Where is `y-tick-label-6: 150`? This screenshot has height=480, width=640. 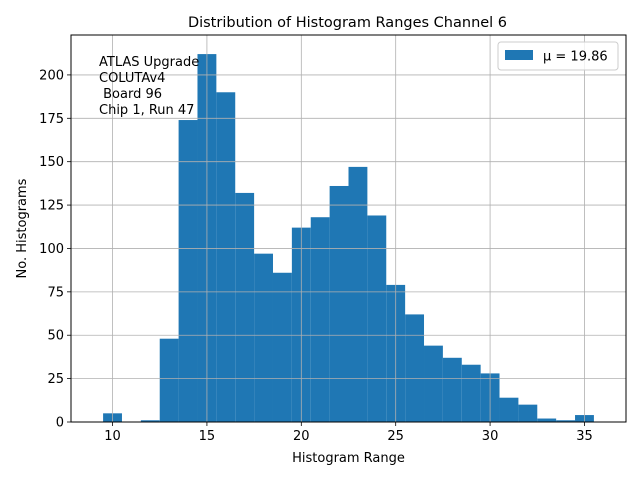
y-tick-label-6: 150 is located at coordinates (51, 162).